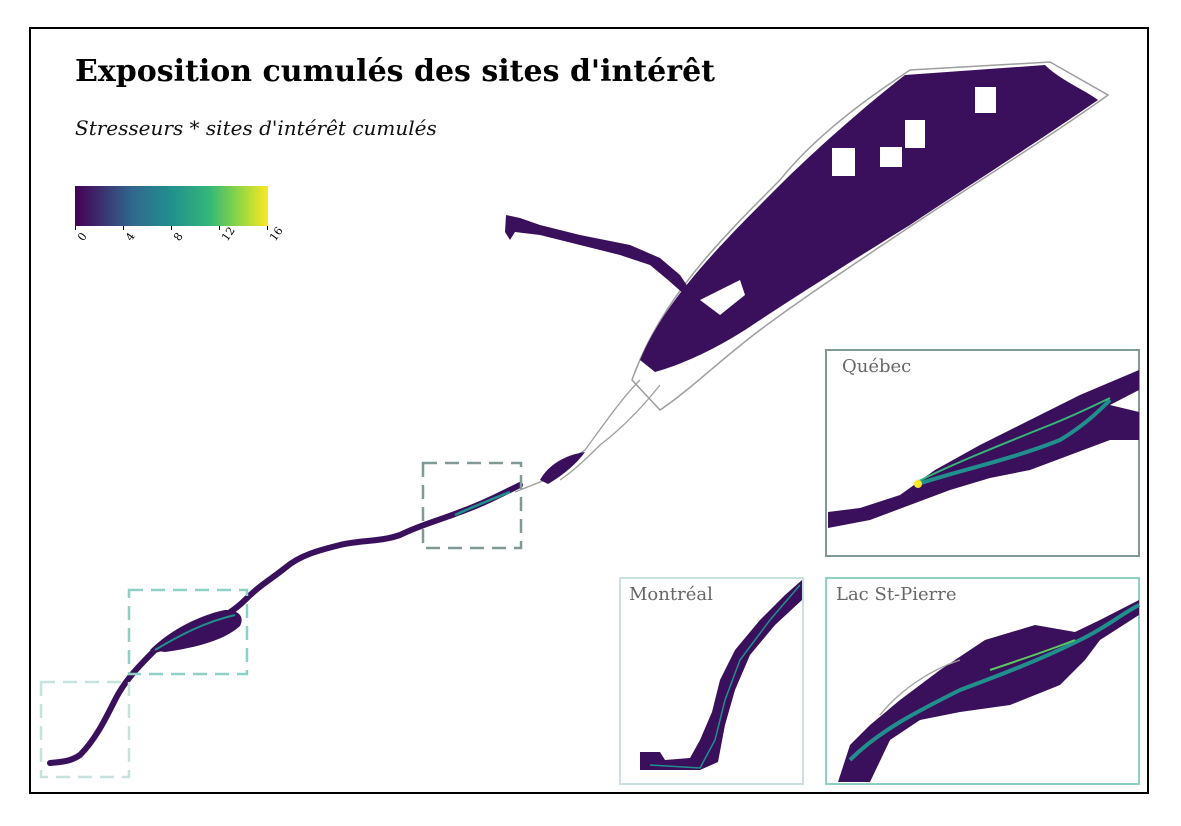 Image resolution: width=1181 pixels, height=826 pixels. I want to click on quebec-highlight, so click(482, 503).